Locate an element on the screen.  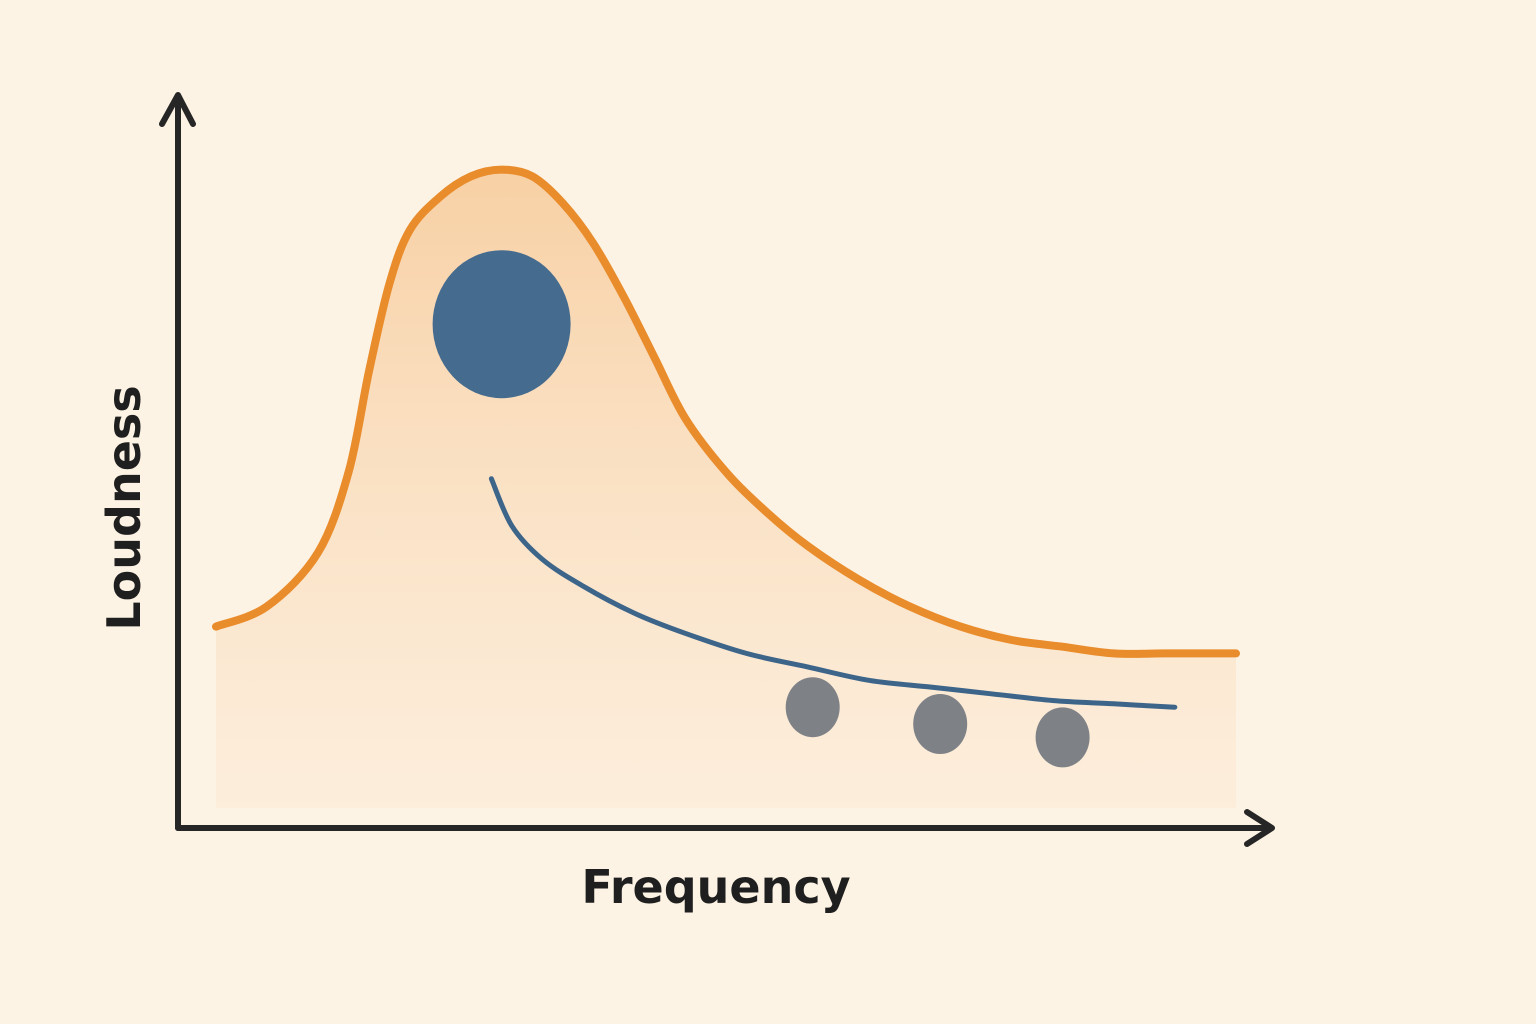
y-axis-arrowhead is located at coordinates (177, 109).